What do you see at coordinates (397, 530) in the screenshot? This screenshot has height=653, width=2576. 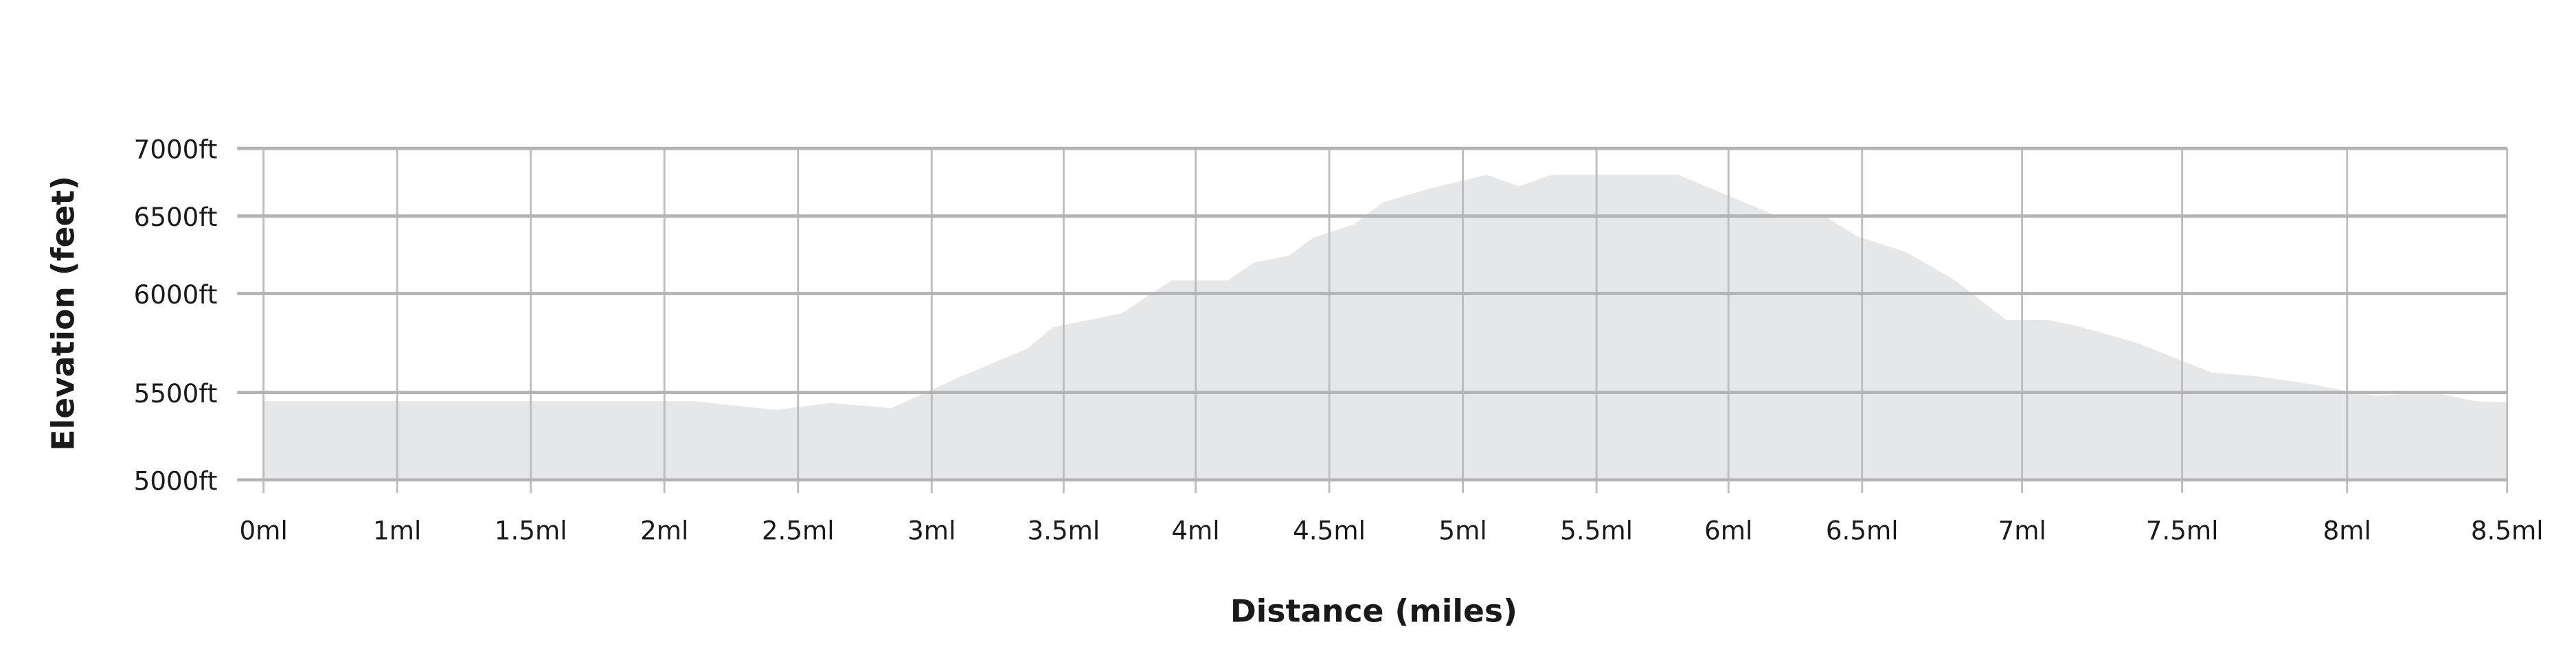 I see `x-tick-label: 1ml` at bounding box center [397, 530].